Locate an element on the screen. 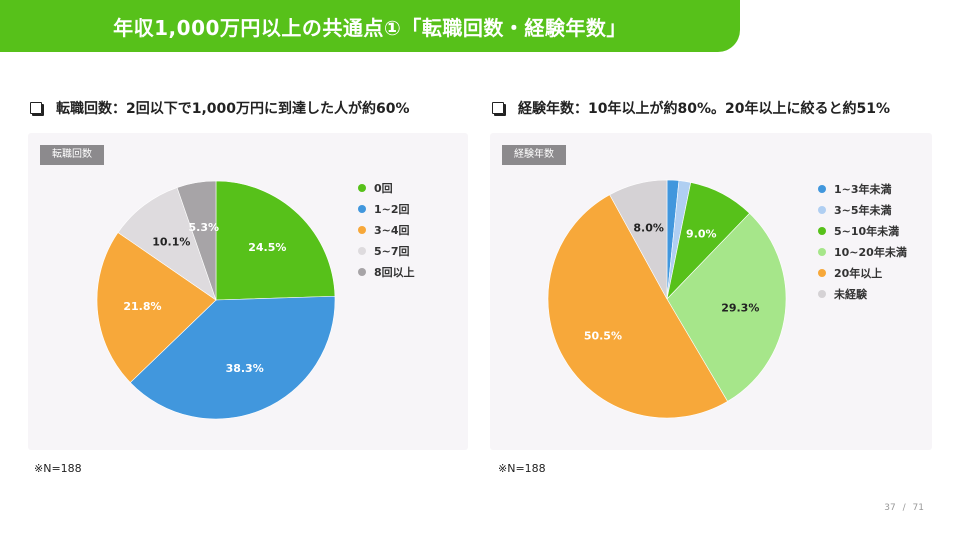  legend-item: 8回以上 is located at coordinates (386, 271).